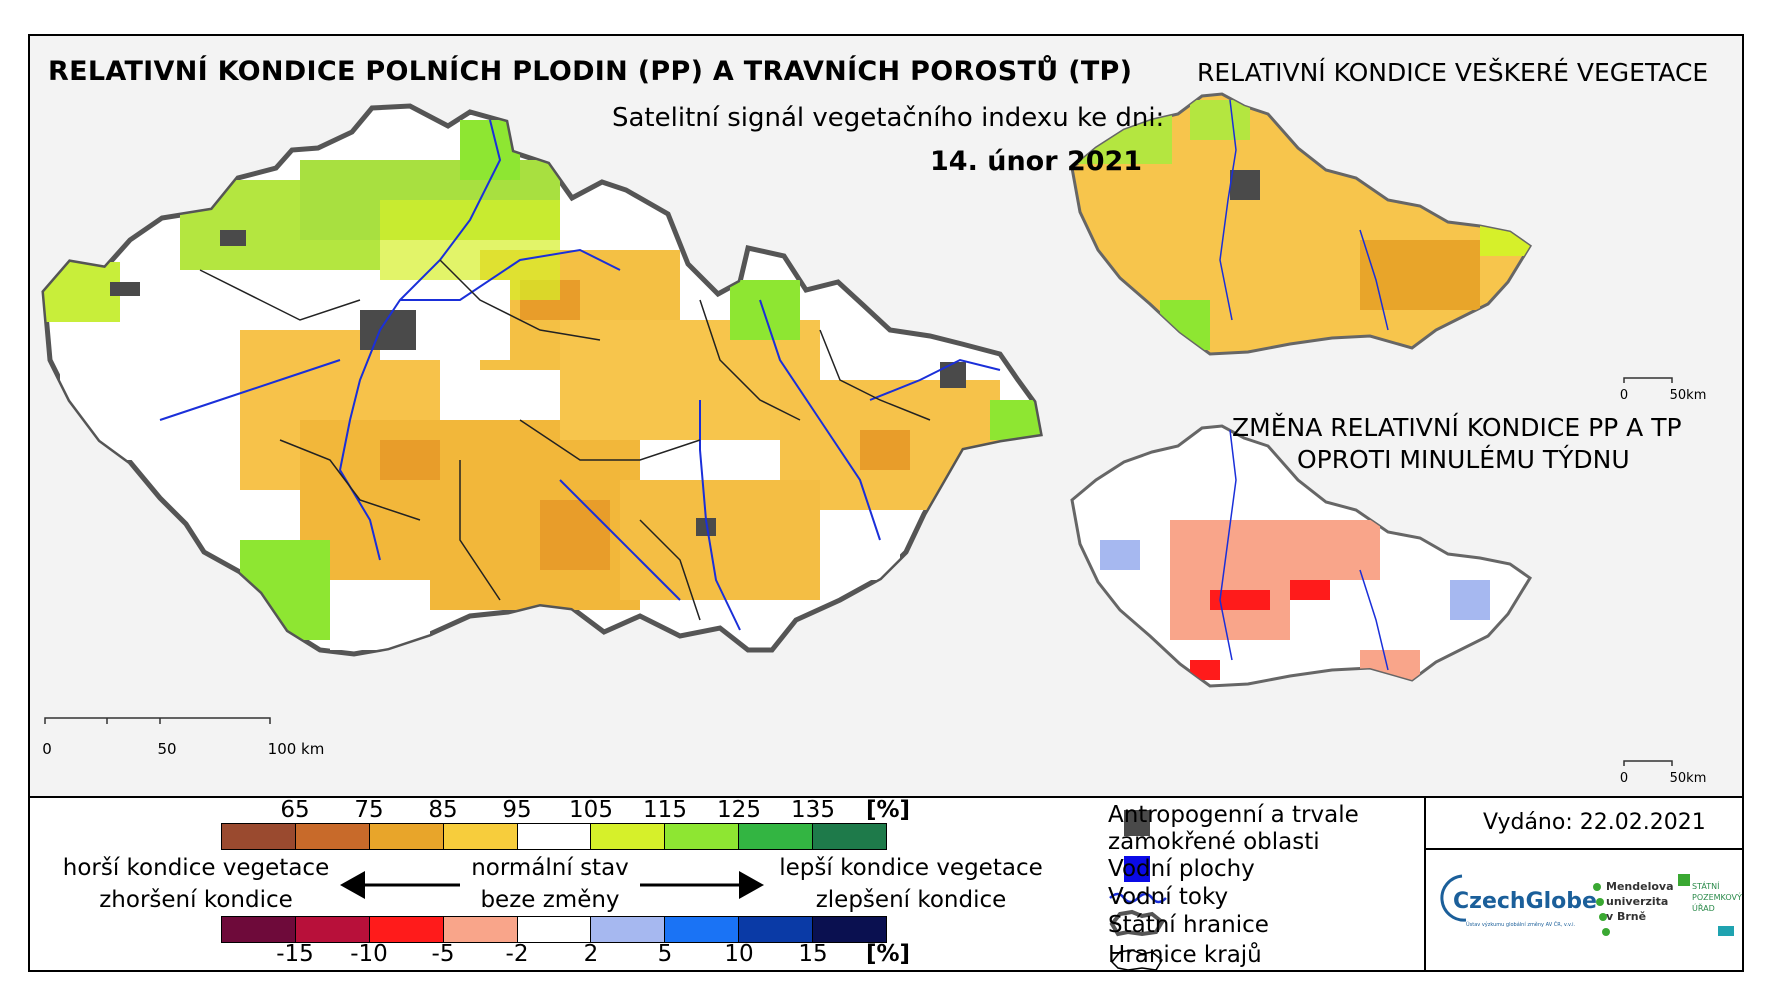 This screenshot has width=1772, height=1003. Describe the element at coordinates (196, 868) in the screenshot. I see `arrow-left-top: horší kondice vegetace` at that location.